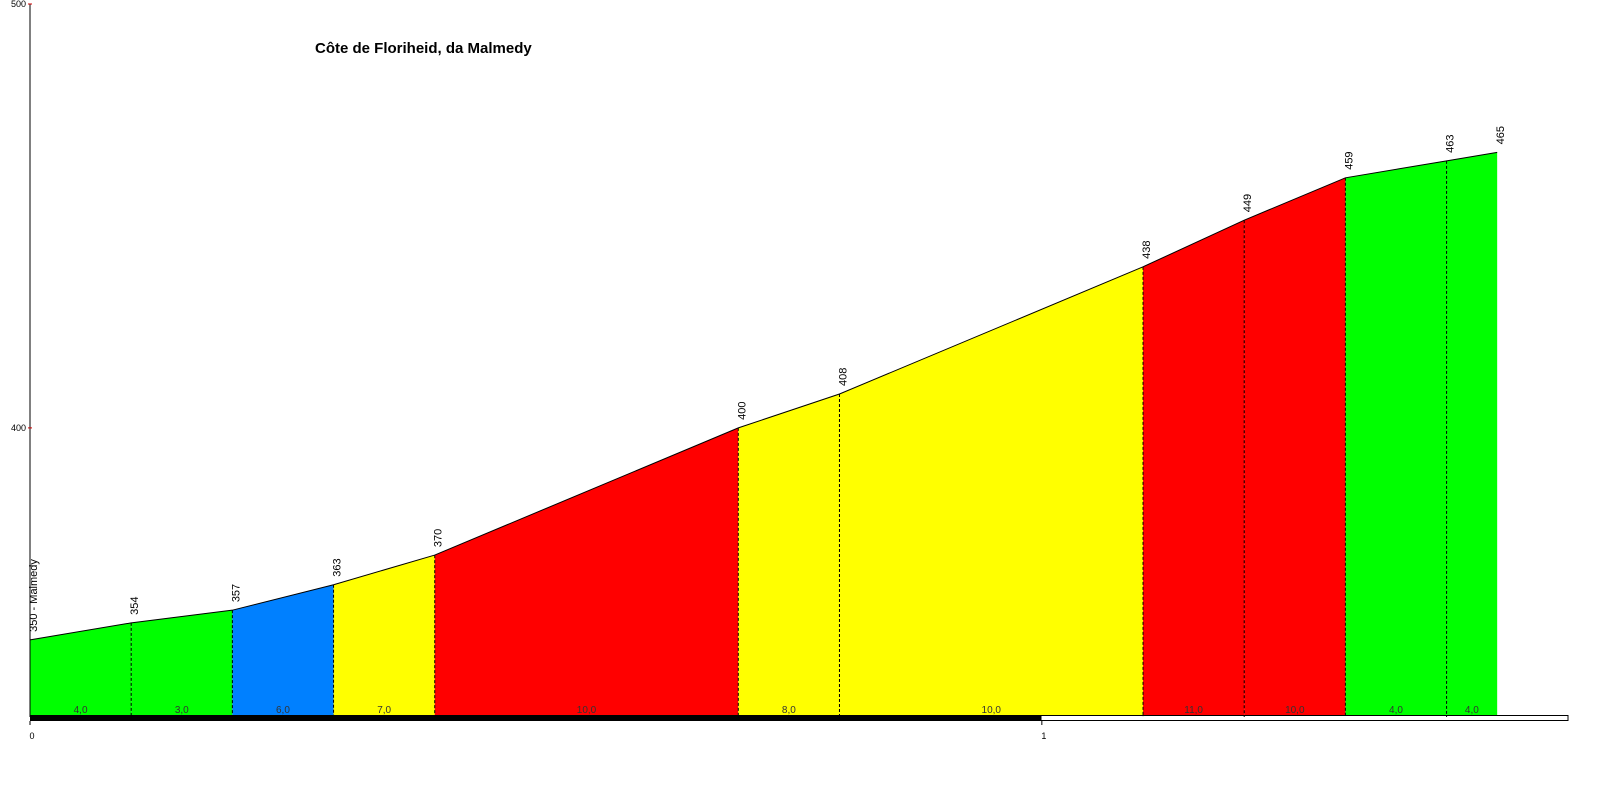  What do you see at coordinates (31, 736) in the screenshot?
I see `x-tick-label: 0` at bounding box center [31, 736].